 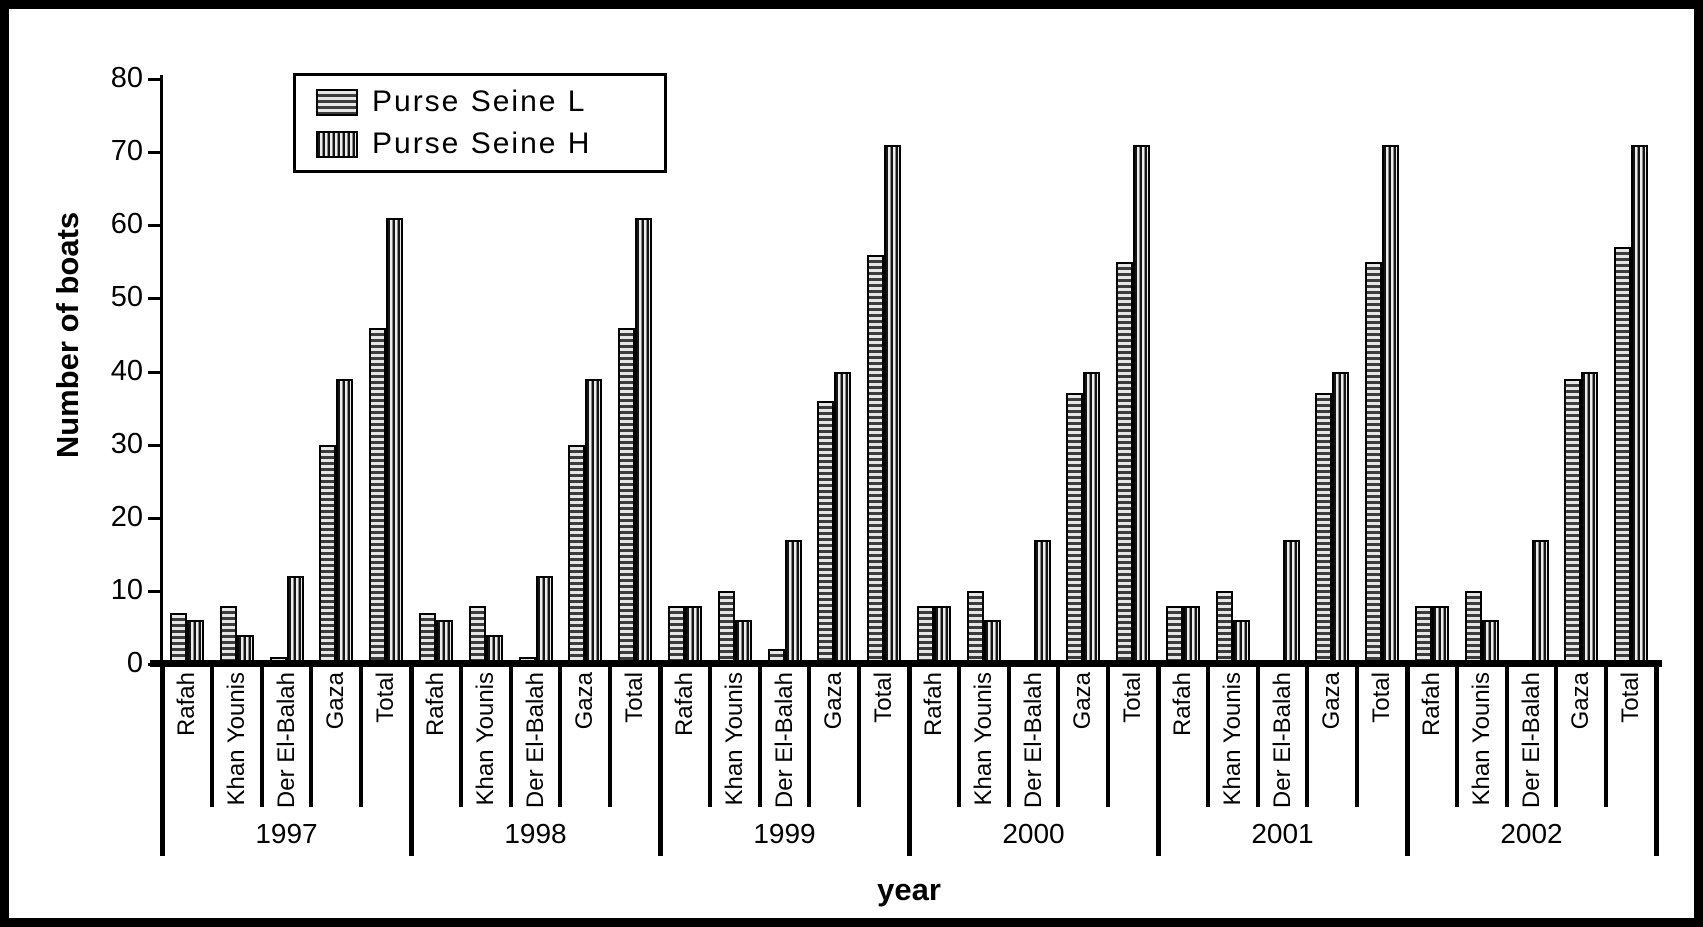 I want to click on year-label: 1997, so click(x=286, y=833).